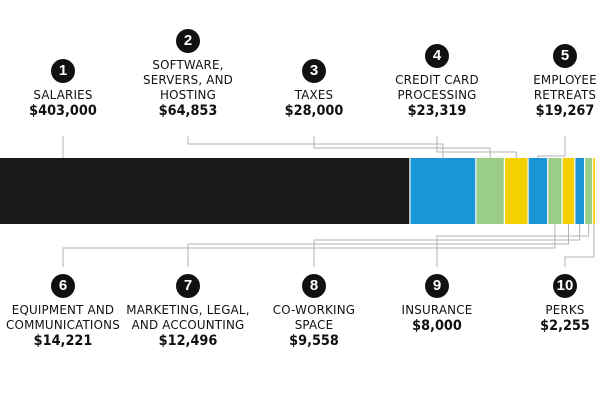 The height and width of the screenshot is (401, 600). I want to click on category-name: MARKETING, LEGAL, AND ACCOUNTING, so click(188, 317).